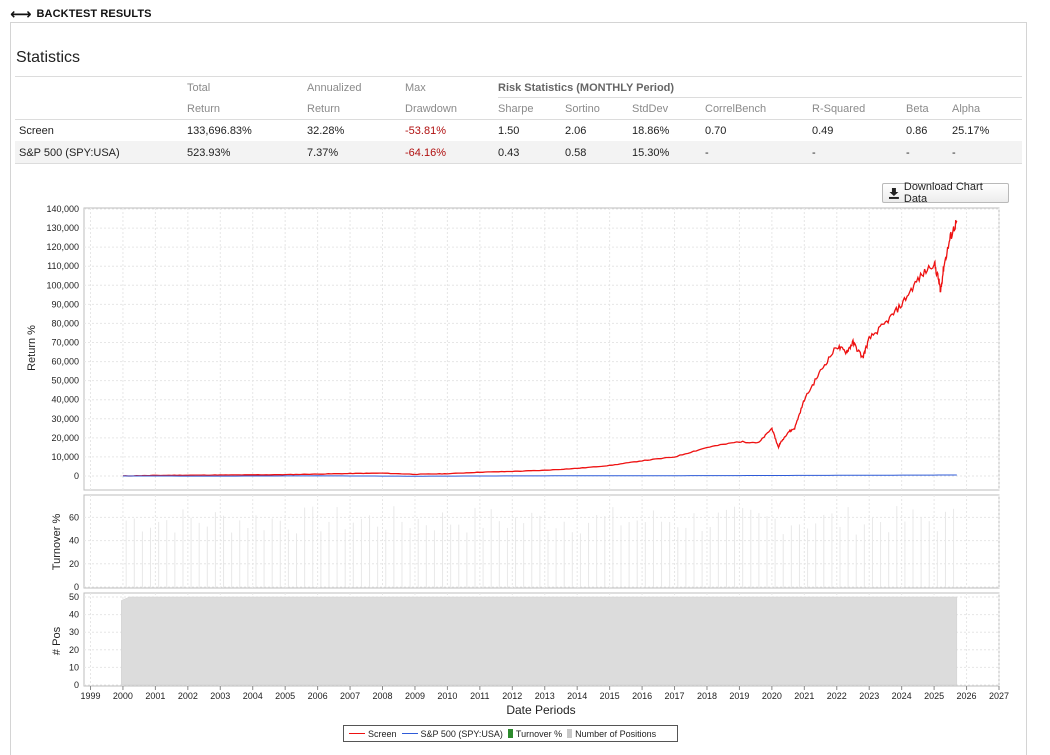  I want to click on y-tick-label: 90,000, so click(65, 304).